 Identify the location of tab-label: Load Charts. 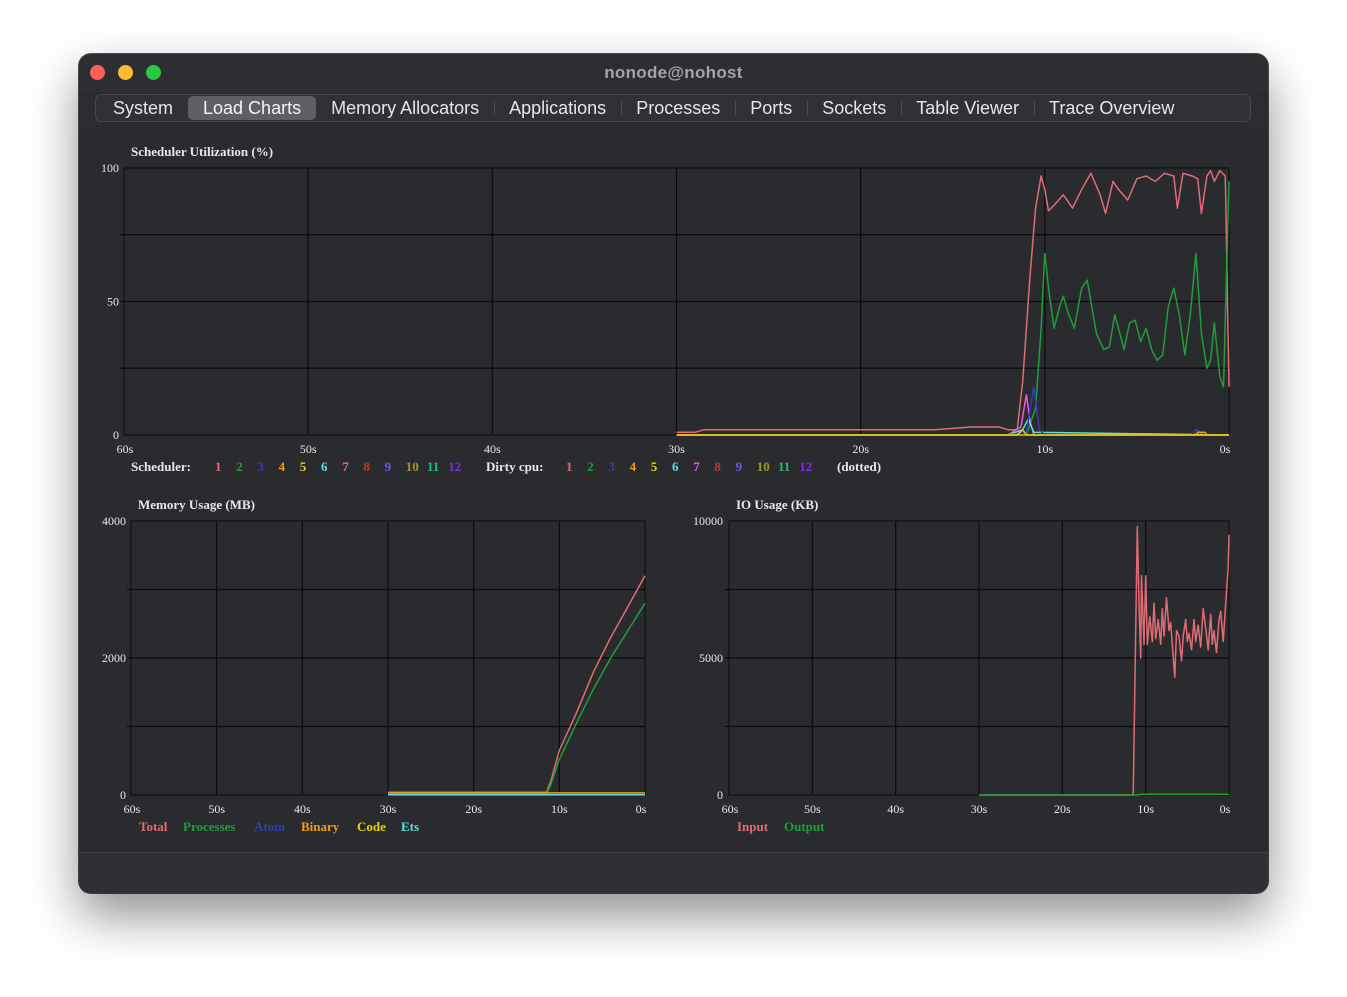
(252, 108).